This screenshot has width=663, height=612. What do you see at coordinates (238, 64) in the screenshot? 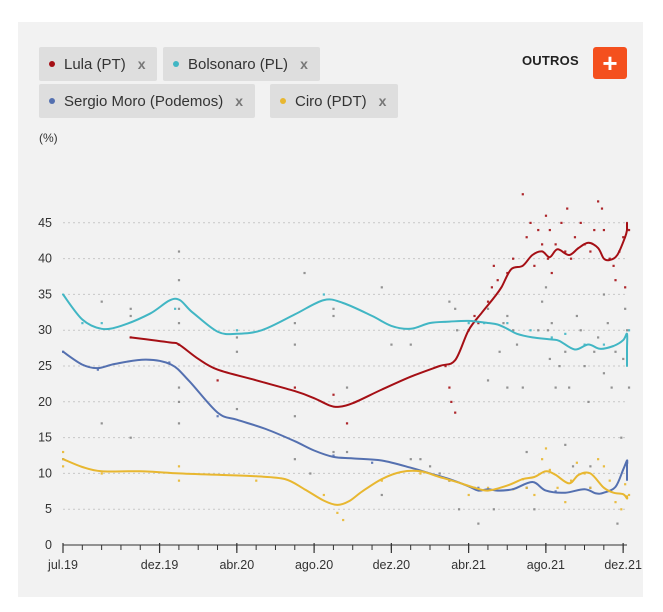
I see `filter-chip-label: Bolsonaro (PL)` at bounding box center [238, 64].